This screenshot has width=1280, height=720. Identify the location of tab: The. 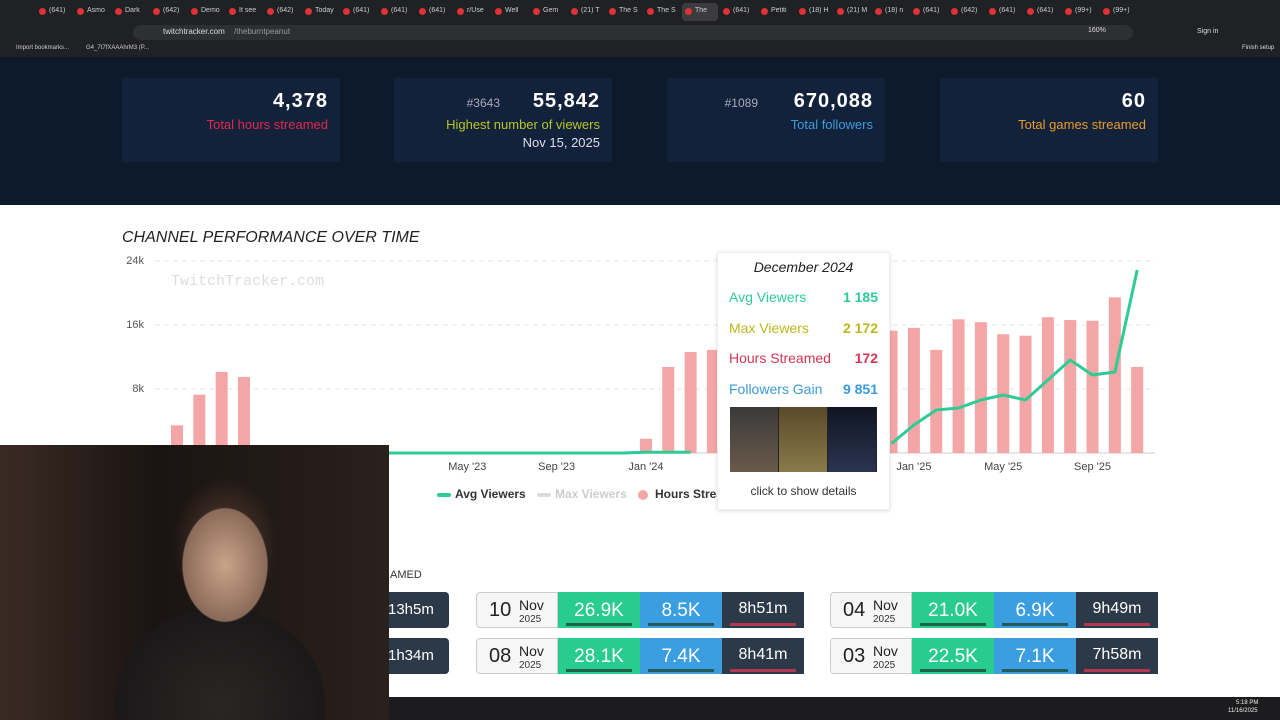
(700, 12).